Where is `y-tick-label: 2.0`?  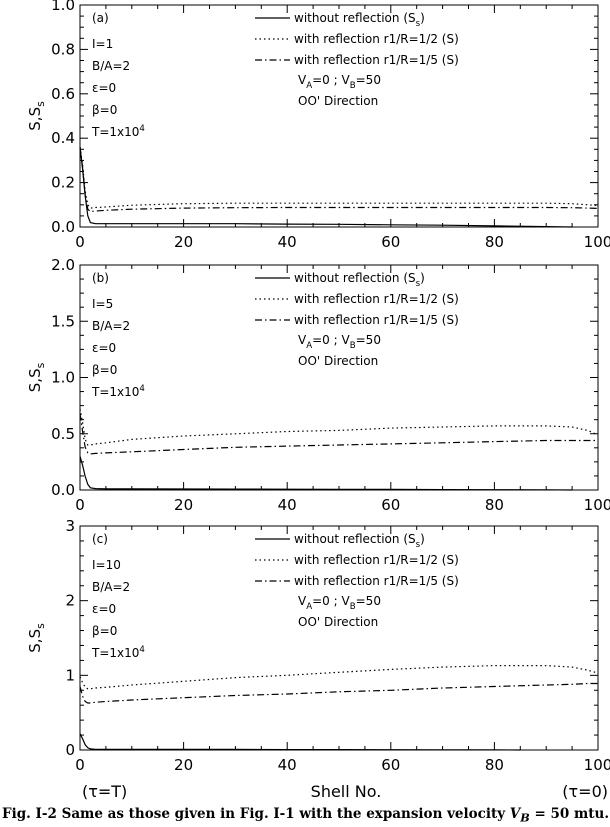 y-tick-label: 2.0 is located at coordinates (63, 265).